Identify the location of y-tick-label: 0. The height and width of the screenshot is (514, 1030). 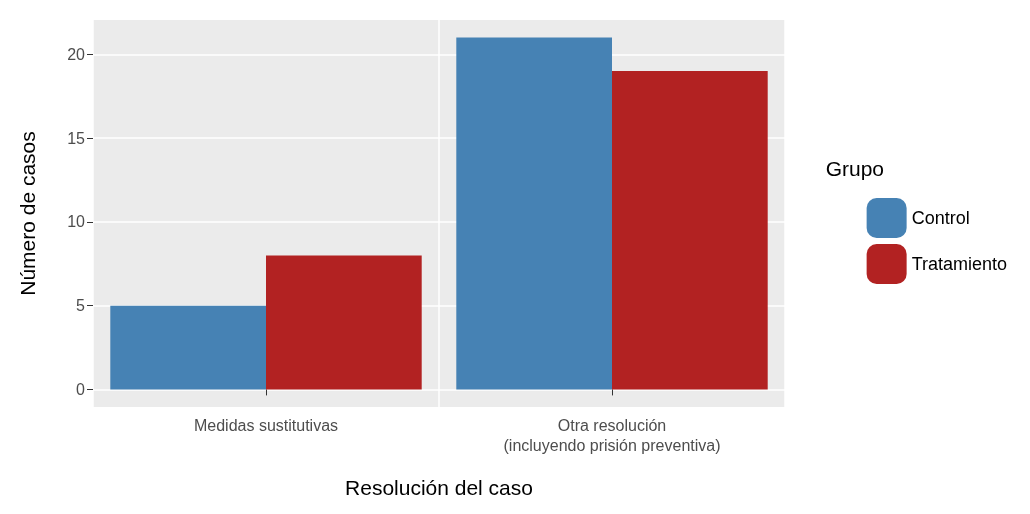
(81, 389).